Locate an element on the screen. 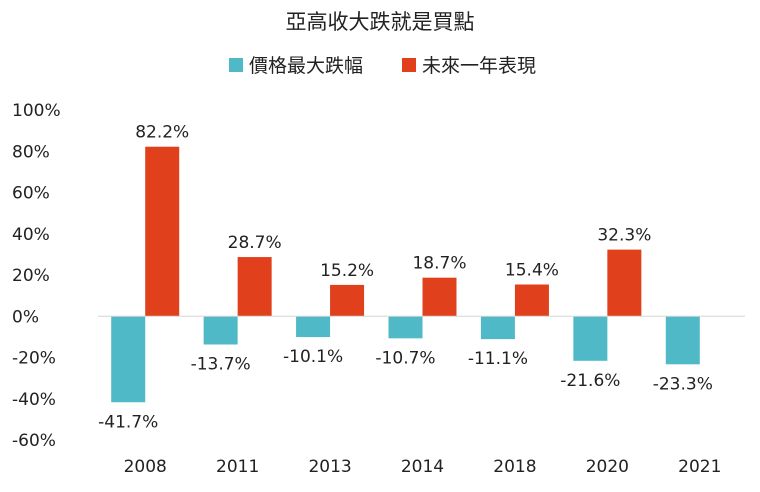  data-label-price-drop: -23.3% is located at coordinates (683, 384).